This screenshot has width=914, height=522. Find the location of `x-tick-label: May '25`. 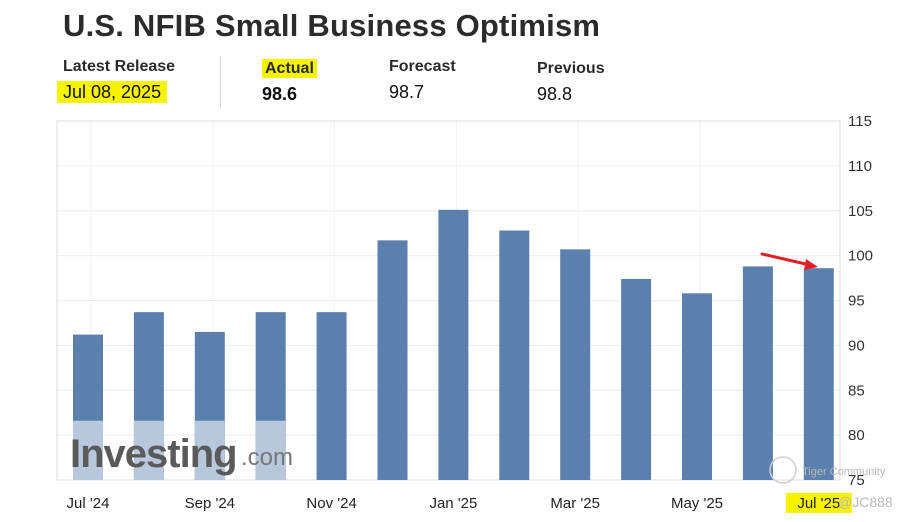

x-tick-label: May '25 is located at coordinates (697, 503).